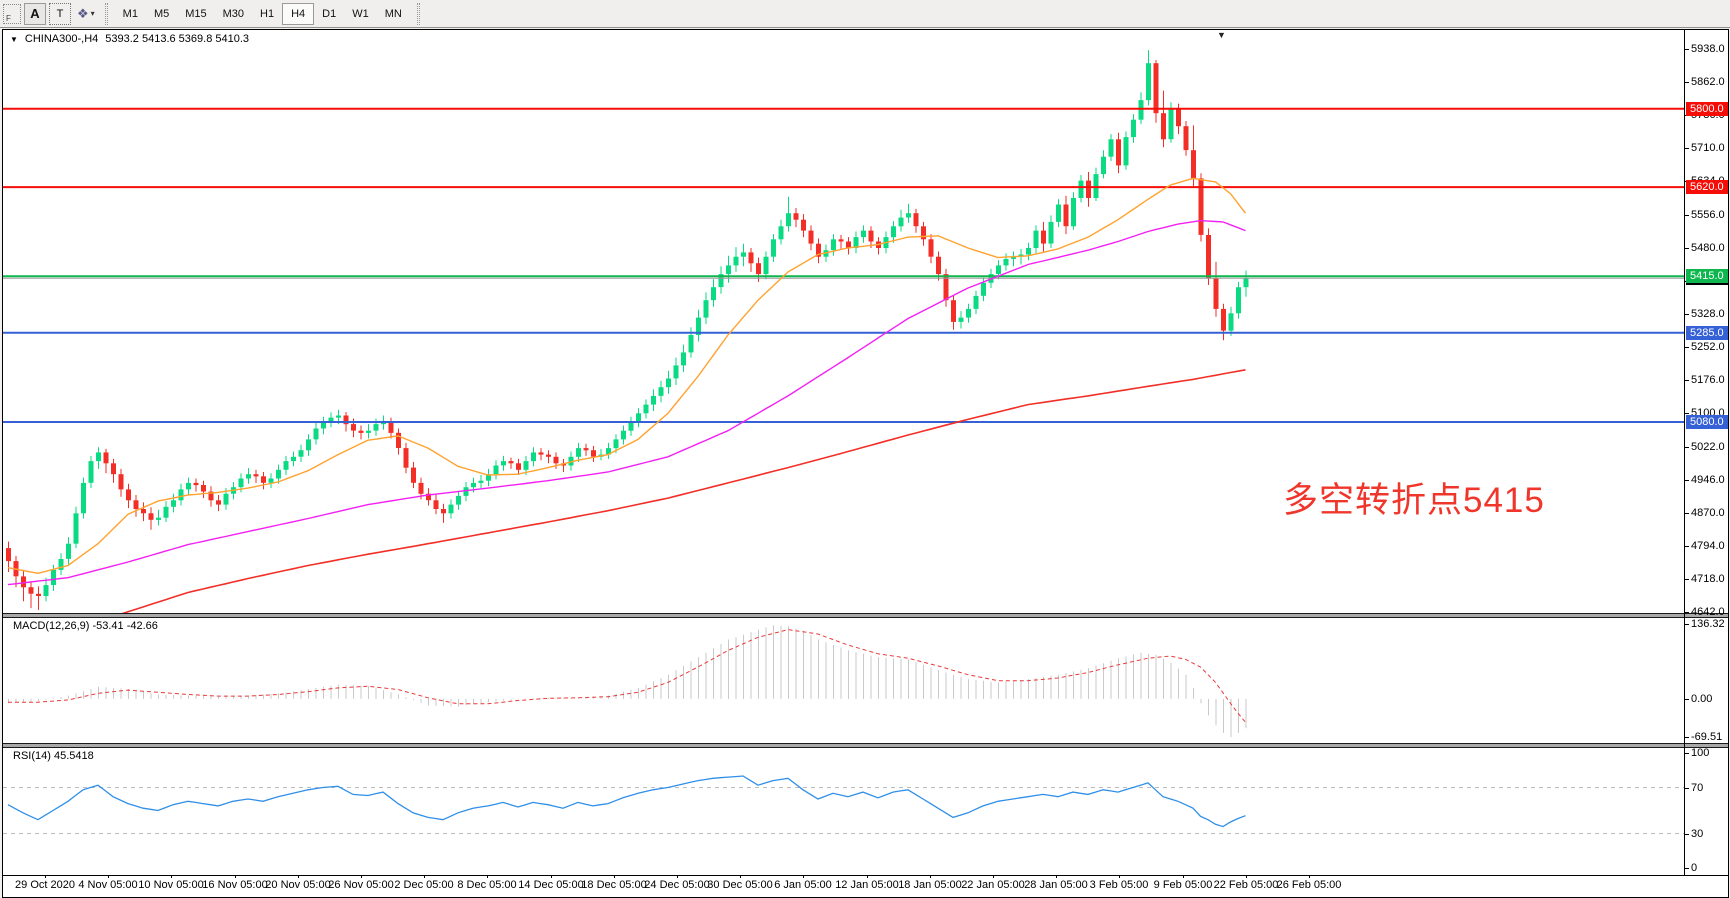 This screenshot has width=1730, height=898. I want to click on rsi-axis-tick: 0, so click(1706, 868).